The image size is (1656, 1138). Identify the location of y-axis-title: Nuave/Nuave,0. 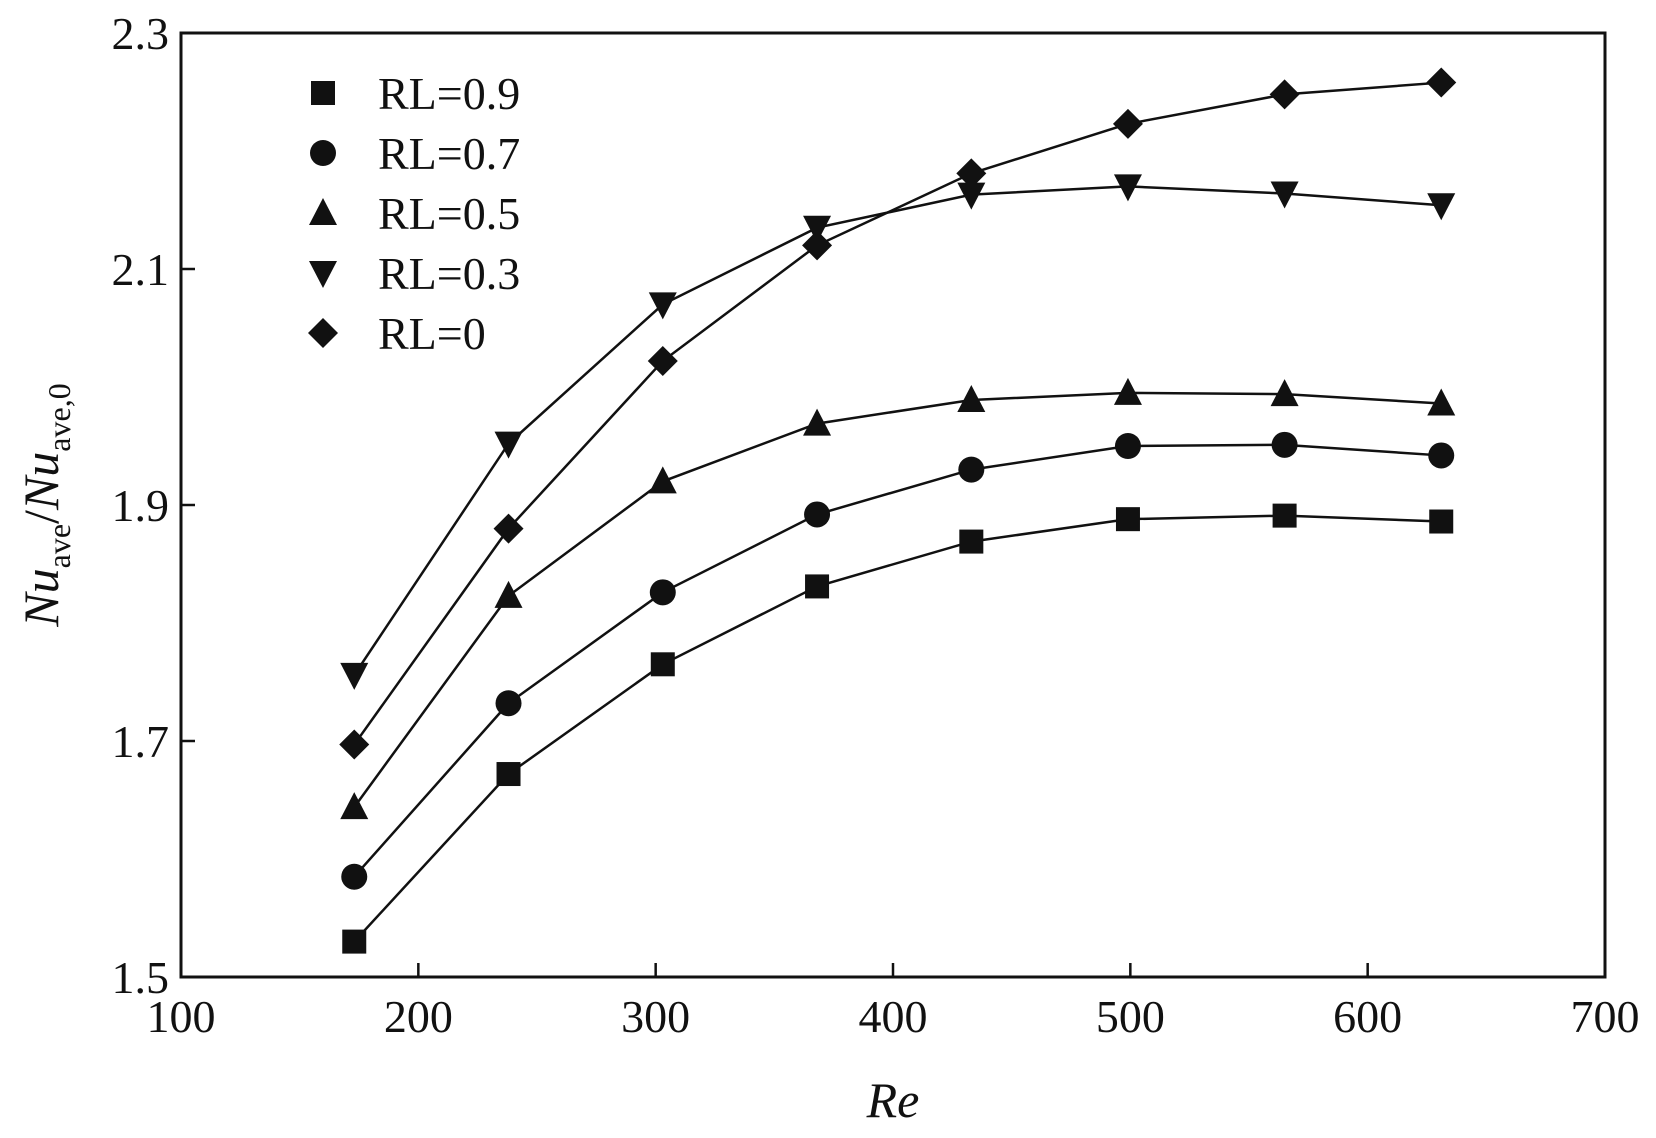
(45, 505).